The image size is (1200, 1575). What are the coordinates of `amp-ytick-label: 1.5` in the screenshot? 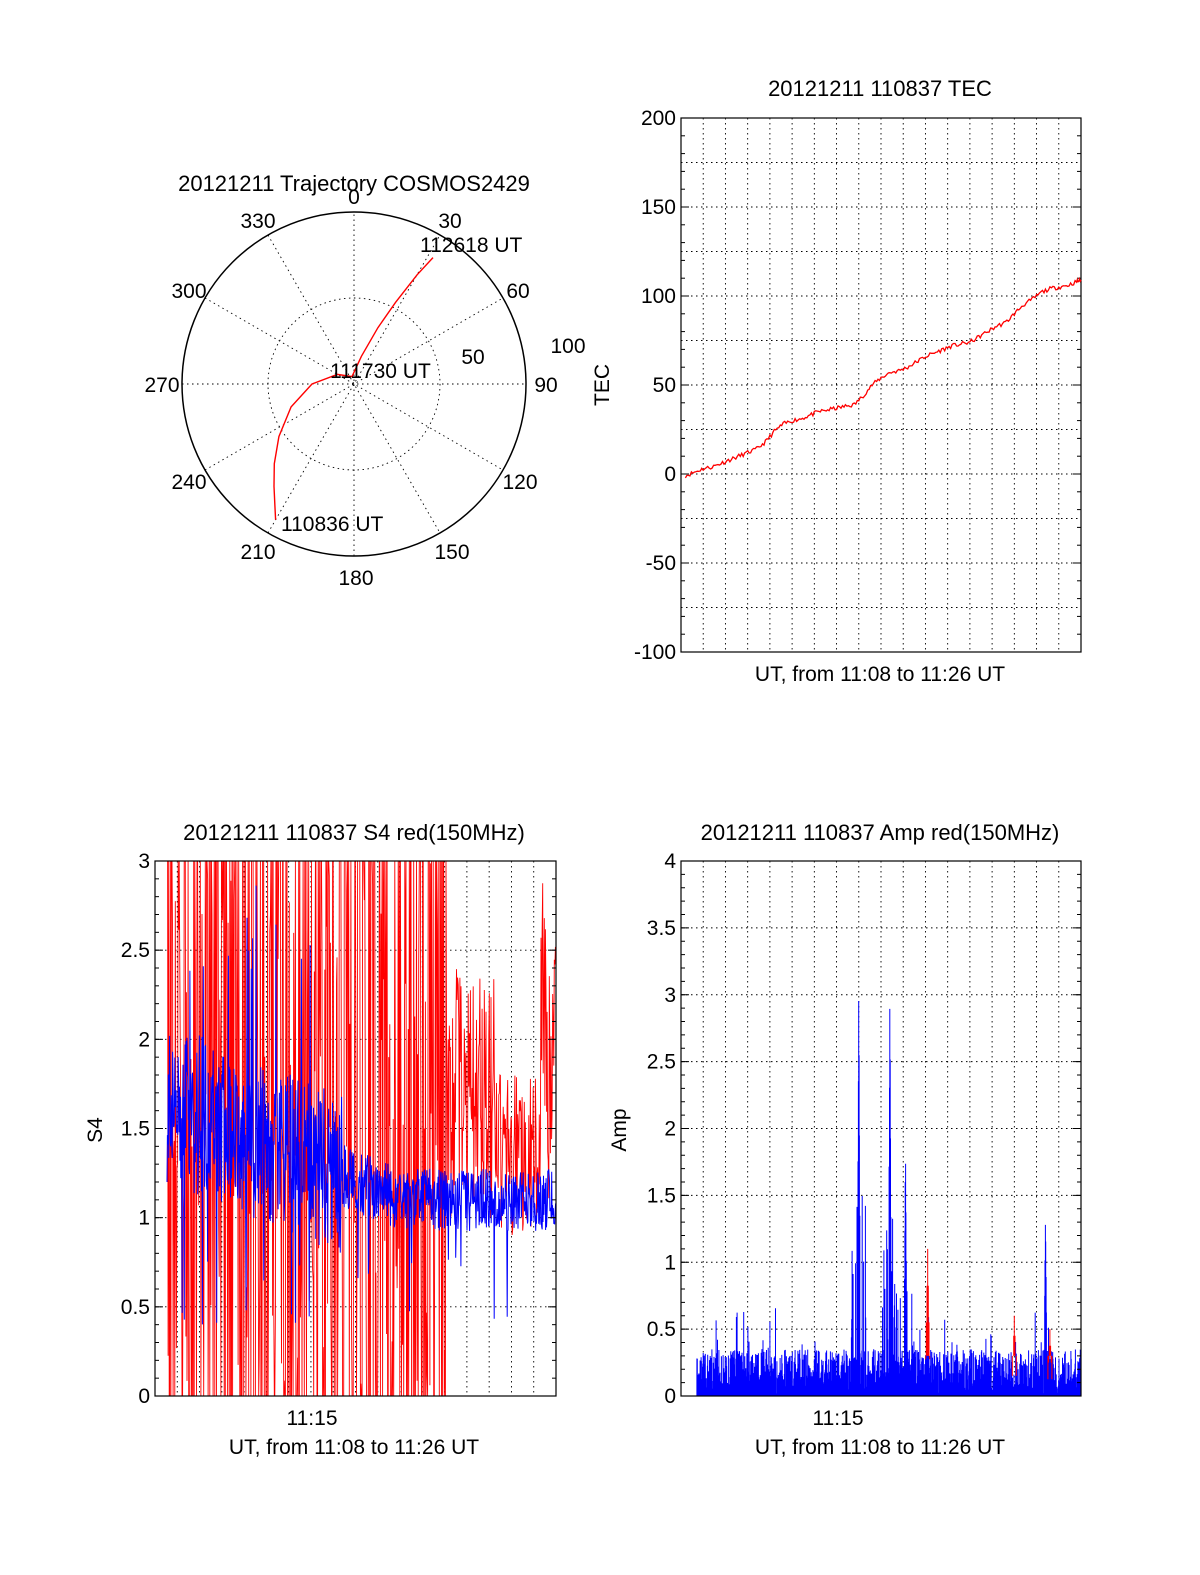 It's located at (661, 1195).